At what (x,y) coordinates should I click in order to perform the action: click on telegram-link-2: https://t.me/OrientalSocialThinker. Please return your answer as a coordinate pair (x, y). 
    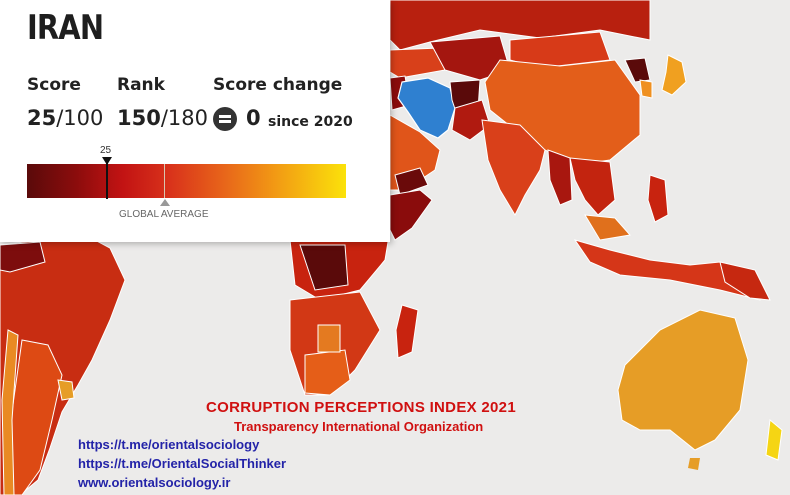
    Looking at the image, I should click on (182, 463).